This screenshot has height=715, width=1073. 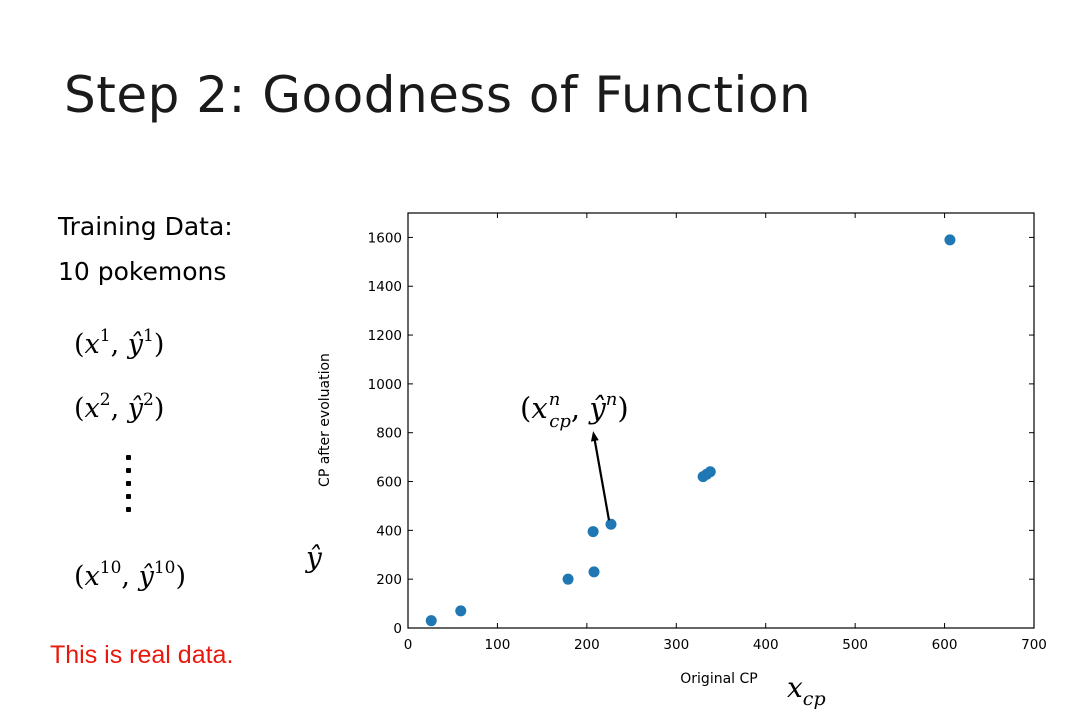 What do you see at coordinates (389, 580) in the screenshot?
I see `y-tick-label: 200` at bounding box center [389, 580].